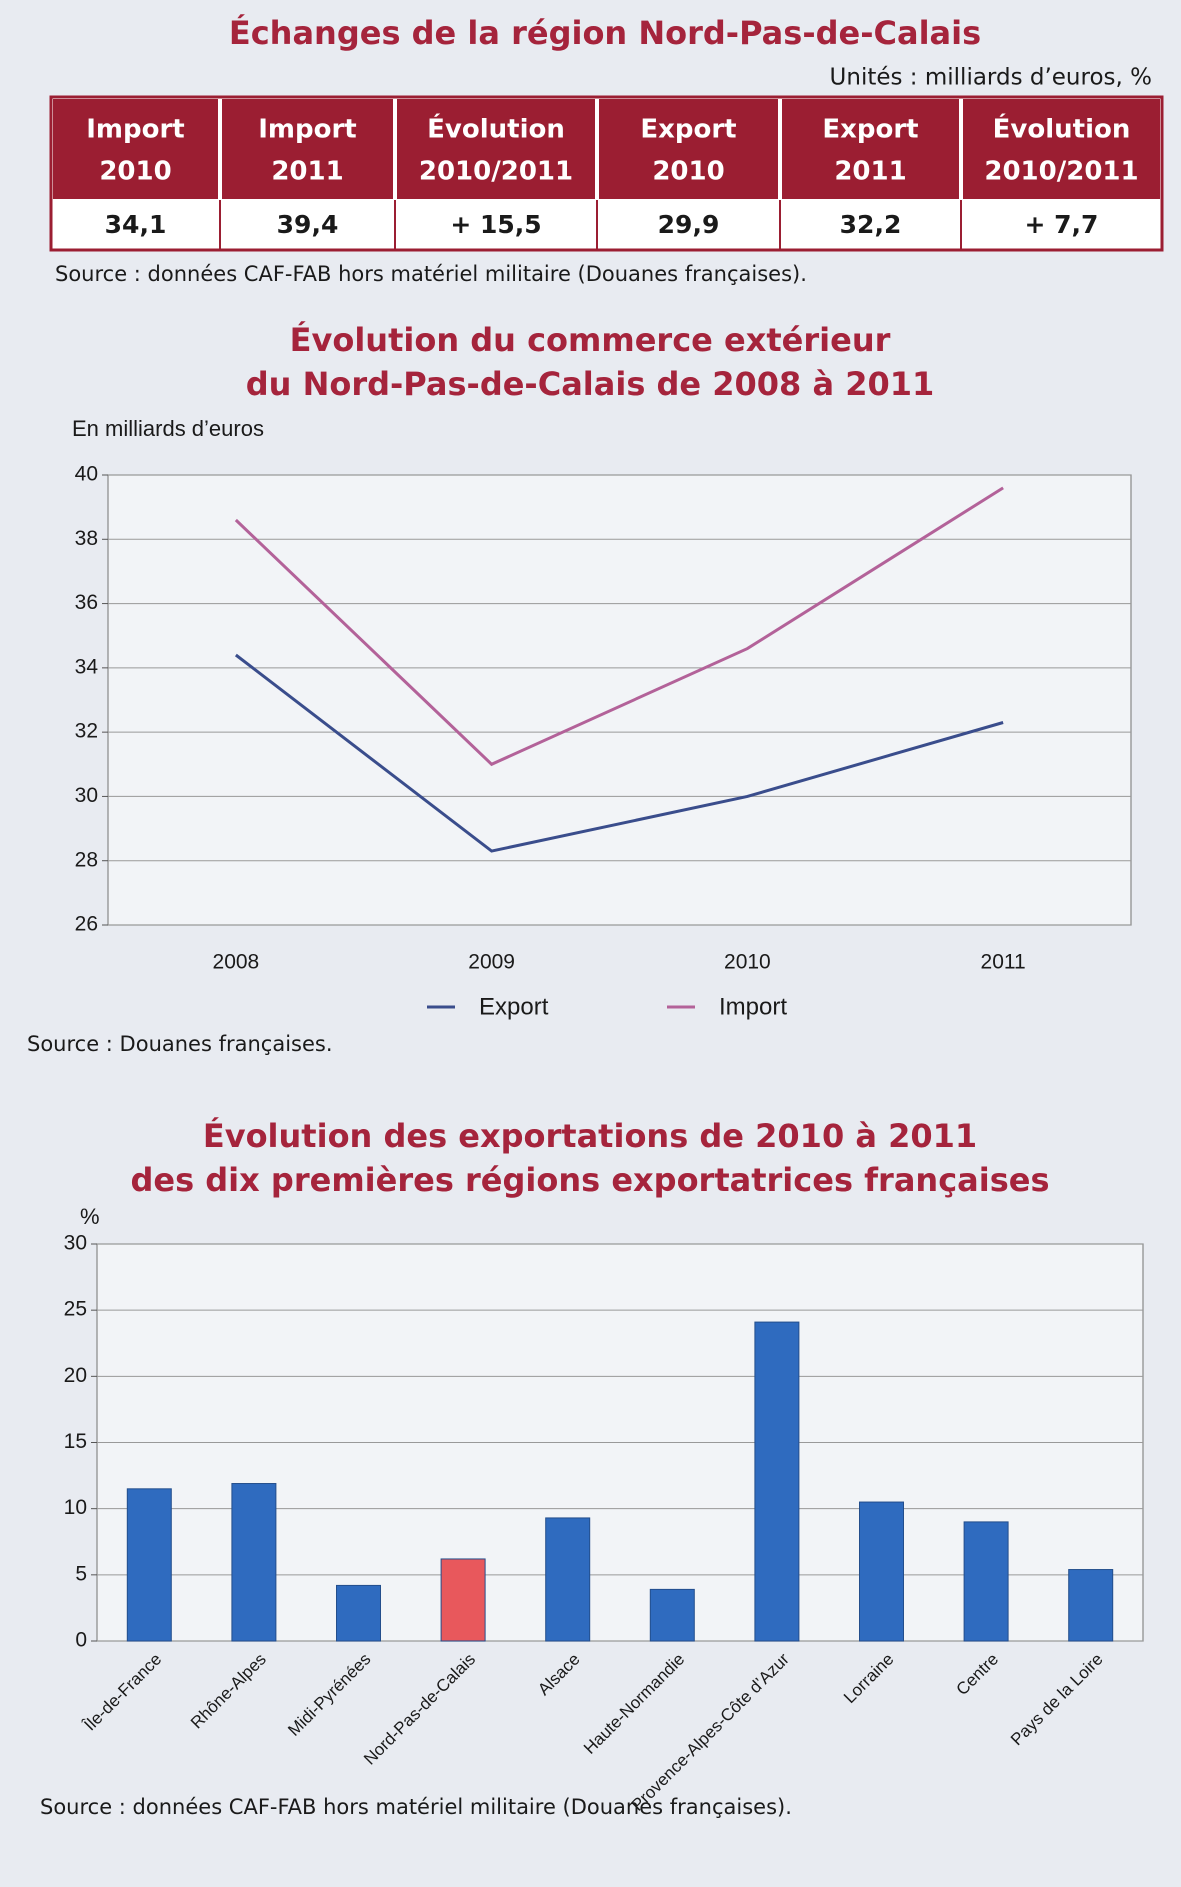  I want to click on x-tick-label: 2009, so click(491, 962).